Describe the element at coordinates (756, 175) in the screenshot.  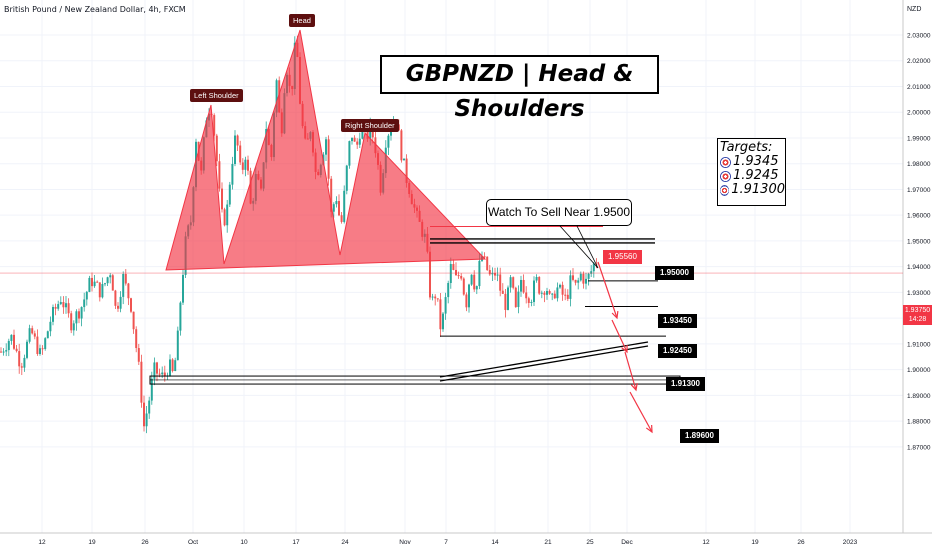
I see `target-value: 1.9245` at that location.